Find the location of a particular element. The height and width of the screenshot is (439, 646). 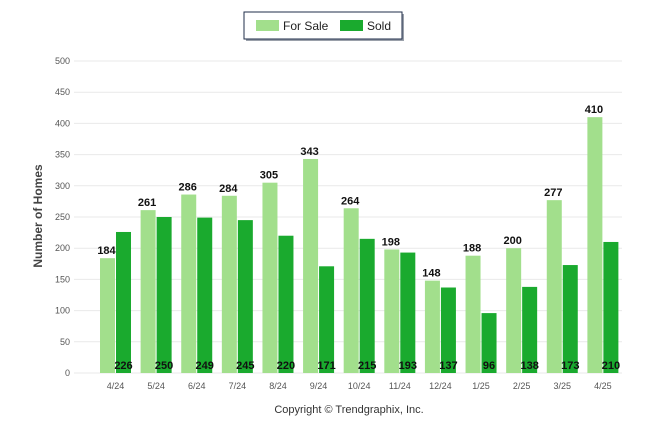

sold-value-label: 173 is located at coordinates (570, 366).